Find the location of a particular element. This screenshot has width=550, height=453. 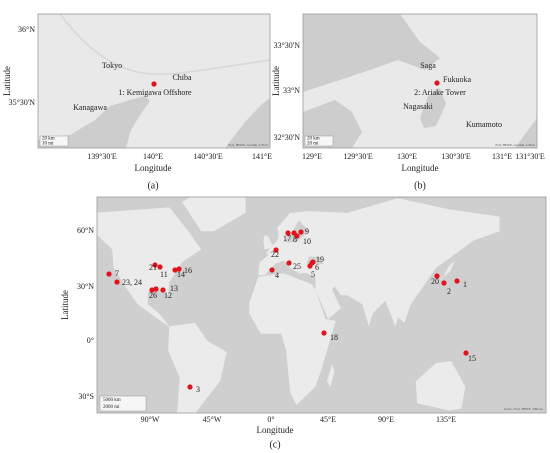

site-label: 12 is located at coordinates (168, 295).